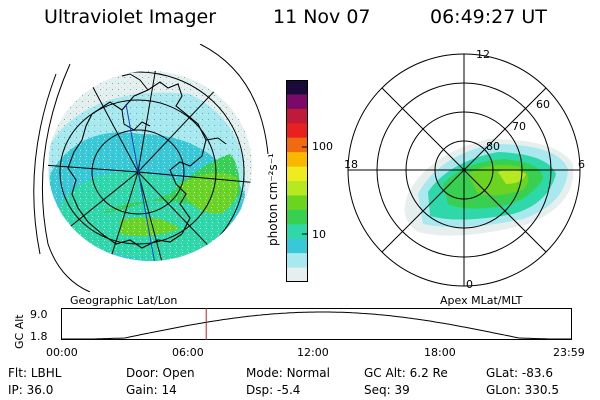  I want to click on info-door: Door: Open, so click(160, 373).